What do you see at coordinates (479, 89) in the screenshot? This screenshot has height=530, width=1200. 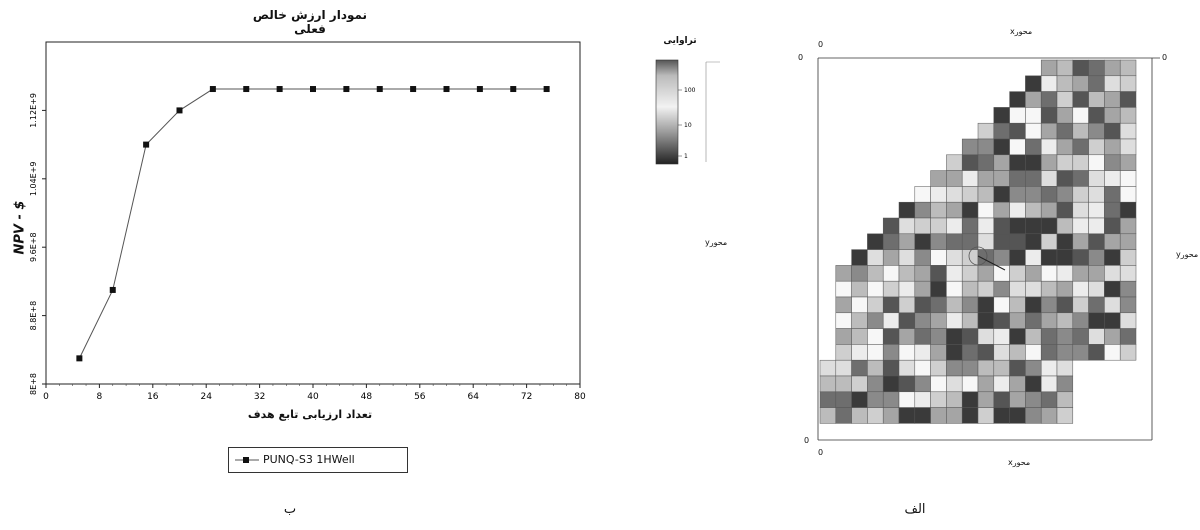 I see `data-point` at bounding box center [479, 89].